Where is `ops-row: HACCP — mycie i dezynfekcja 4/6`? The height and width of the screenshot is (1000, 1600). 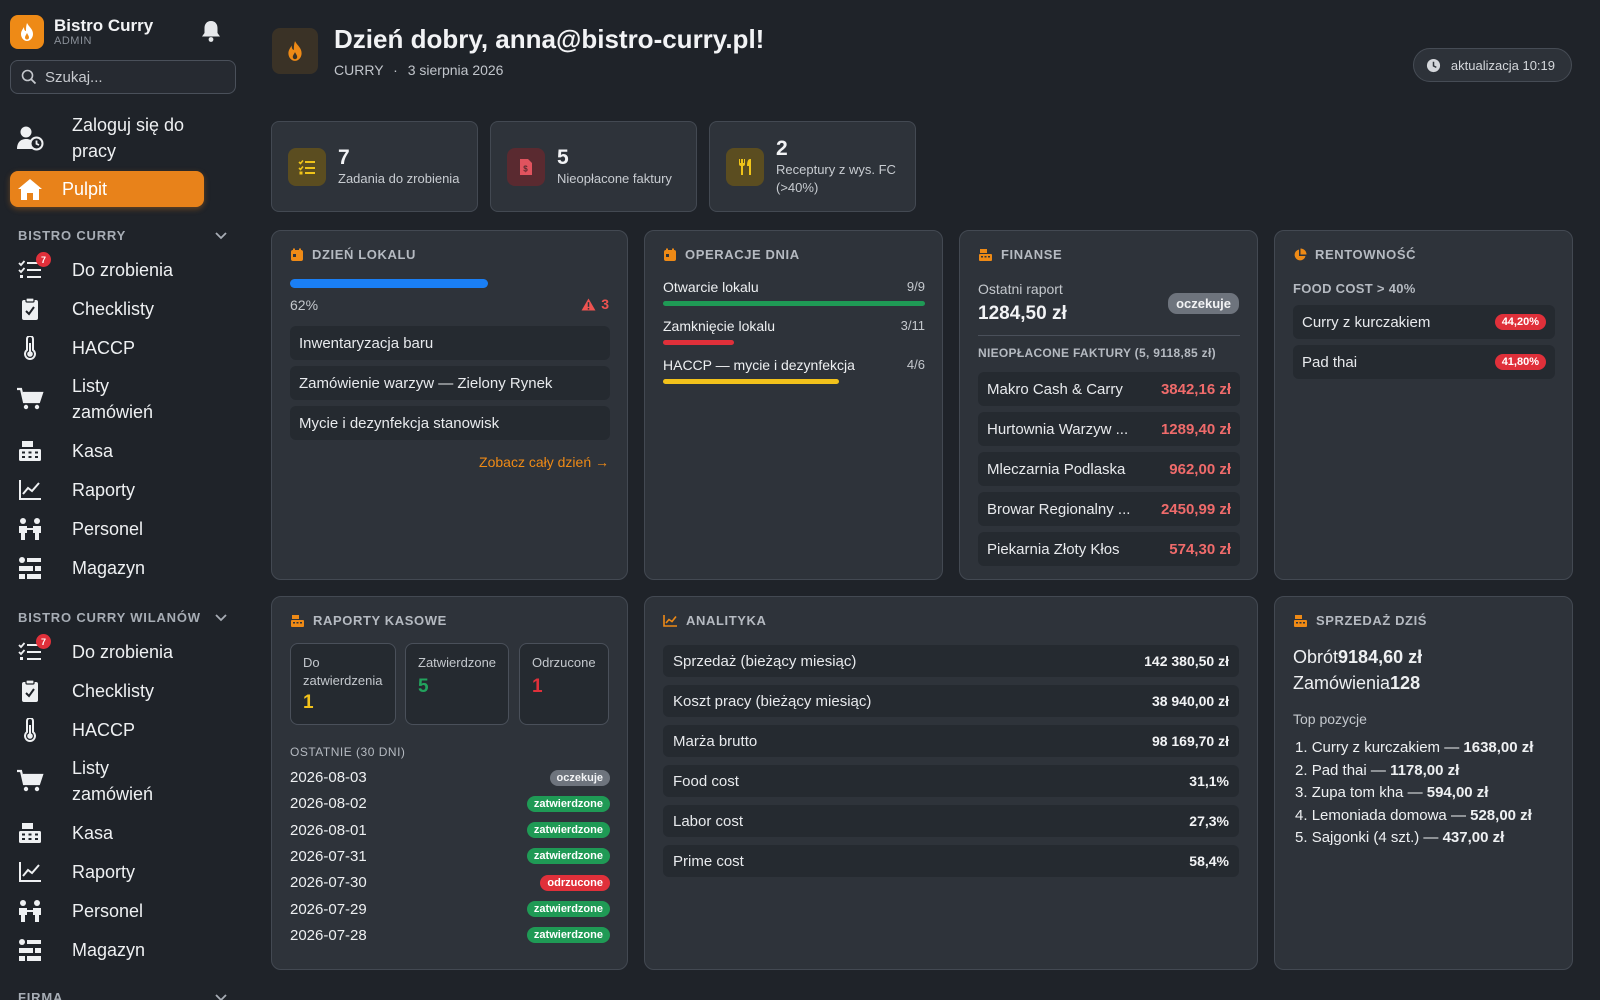
ops-row: HACCP — mycie i dezynfekcja 4/6 is located at coordinates (794, 370).